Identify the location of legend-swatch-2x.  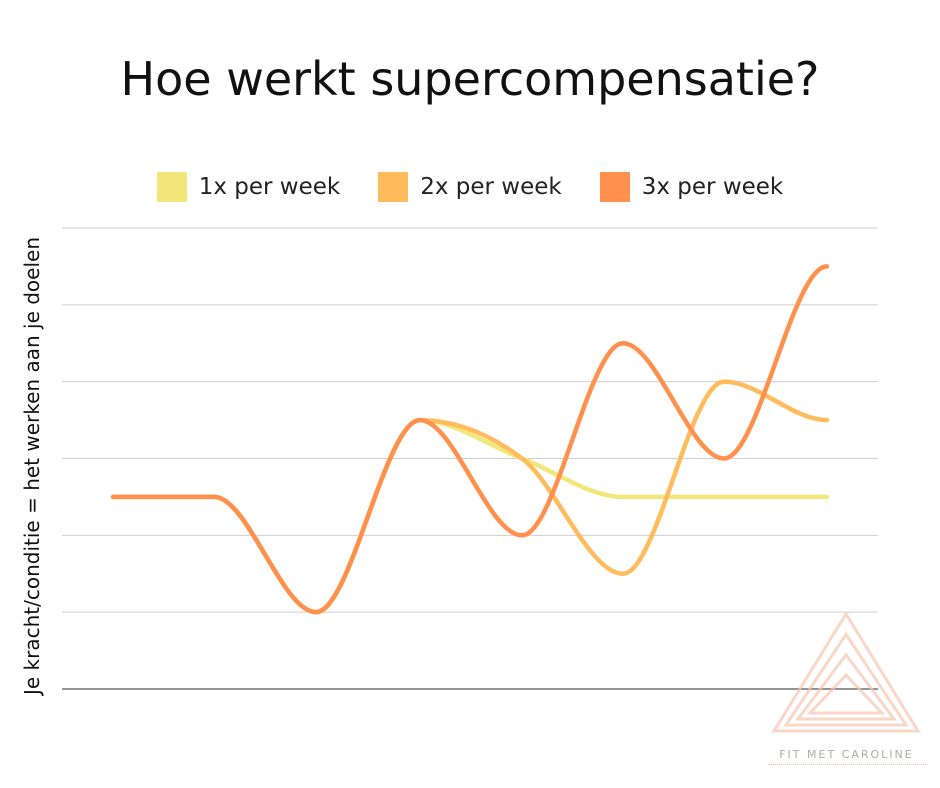
(393, 187).